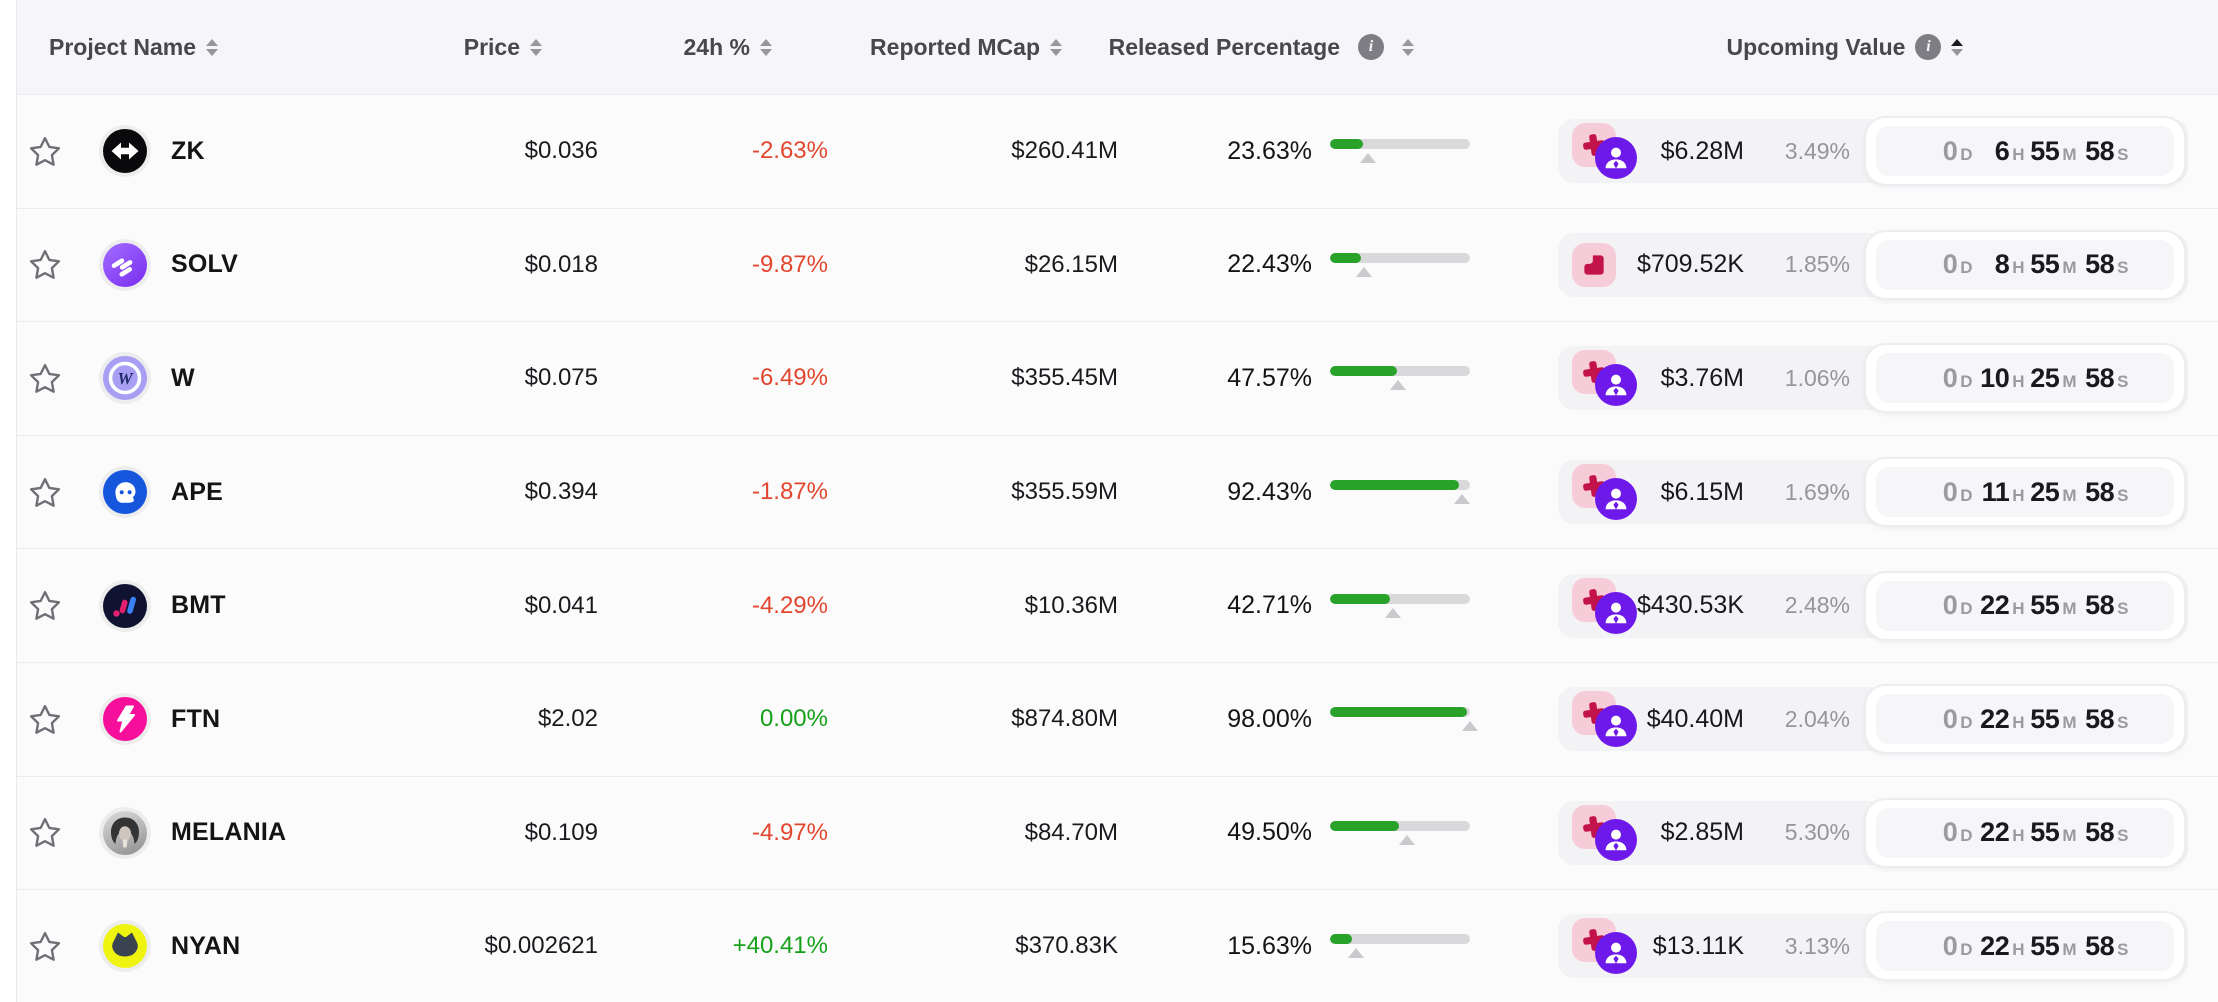  What do you see at coordinates (1950, 832) in the screenshot?
I see `countdown-number: 0` at bounding box center [1950, 832].